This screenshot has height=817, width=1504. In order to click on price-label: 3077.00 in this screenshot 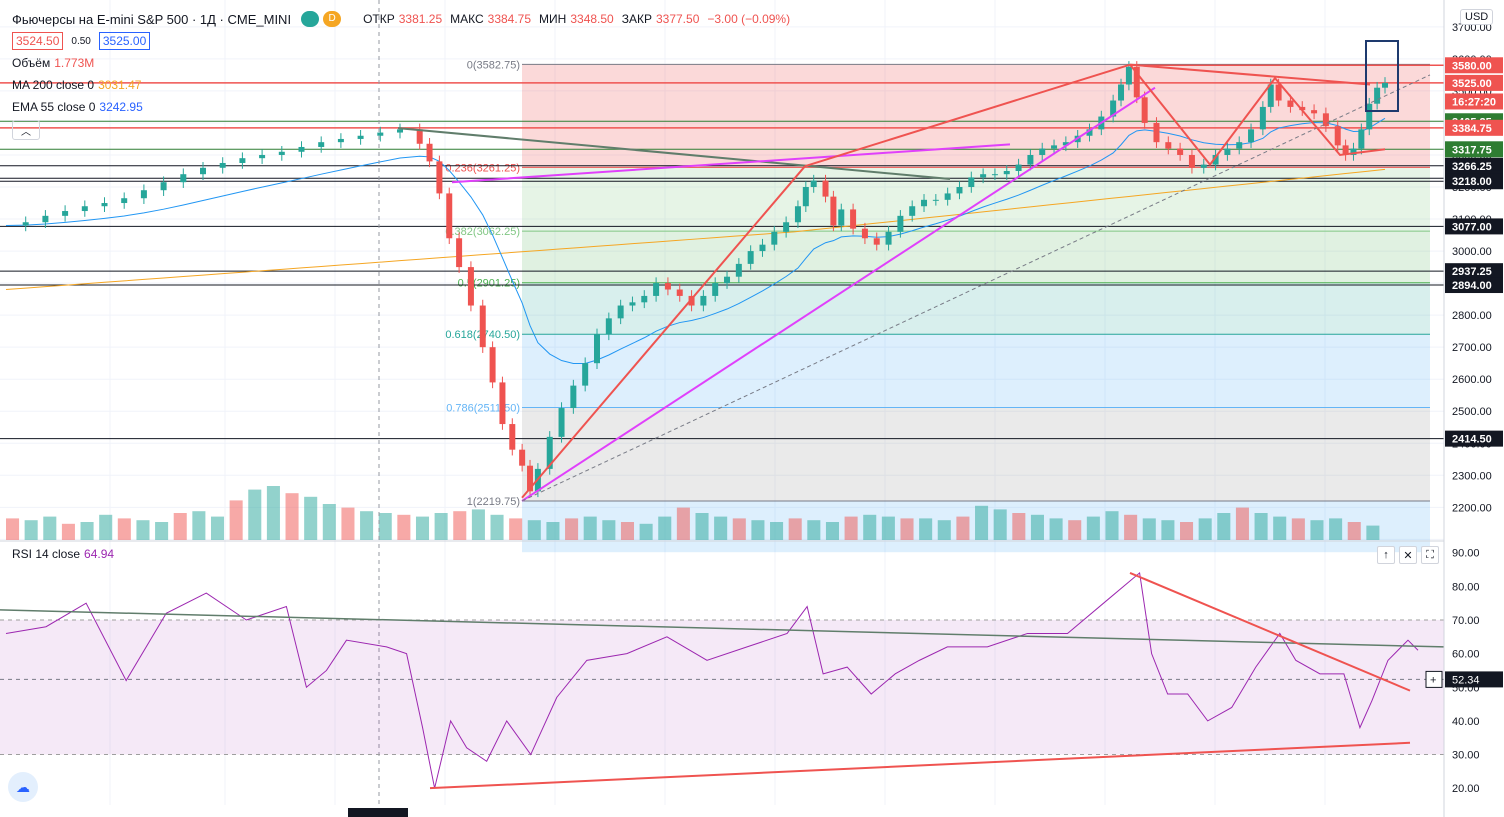, I will do `click(1472, 227)`.